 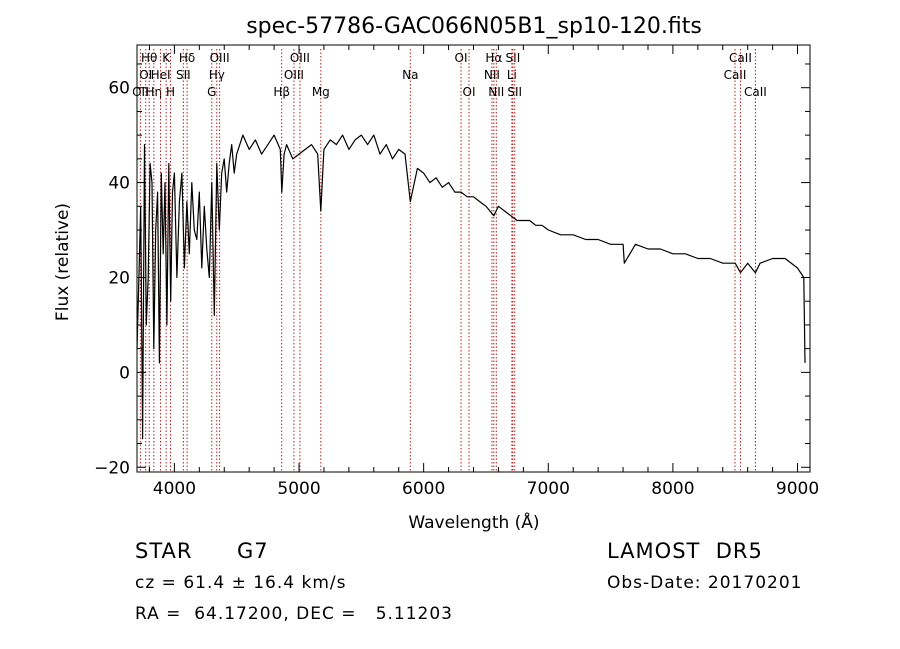 What do you see at coordinates (149, 58) in the screenshot?
I see `marker-label-2: Hθ` at bounding box center [149, 58].